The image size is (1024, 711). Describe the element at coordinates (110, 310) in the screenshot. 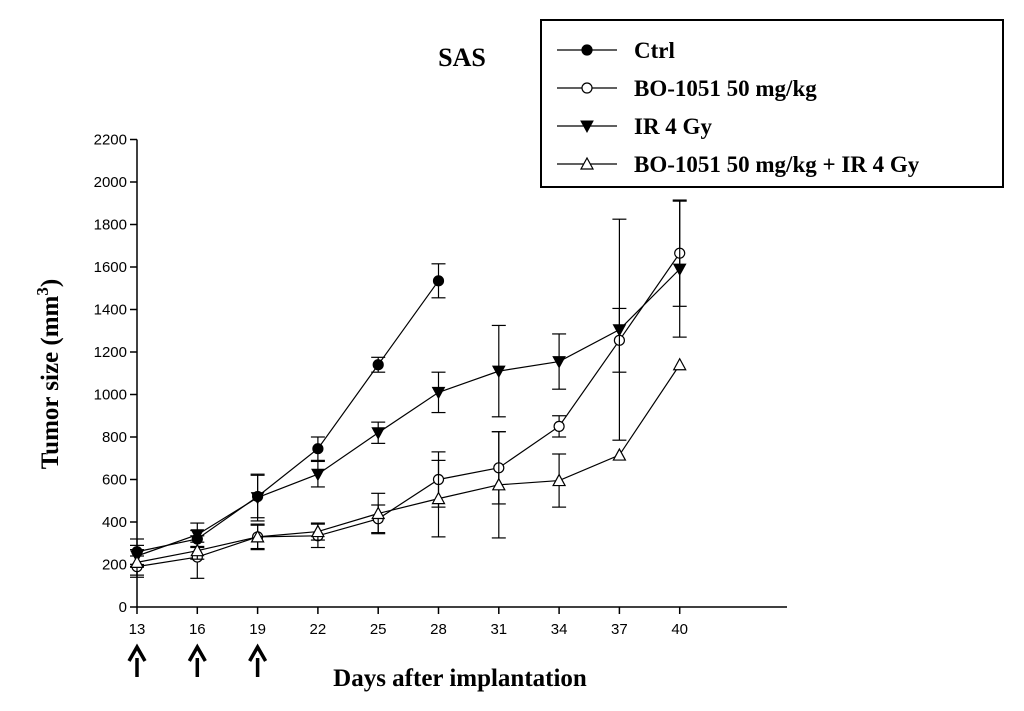

I see `y-tick-label: 1400` at that location.